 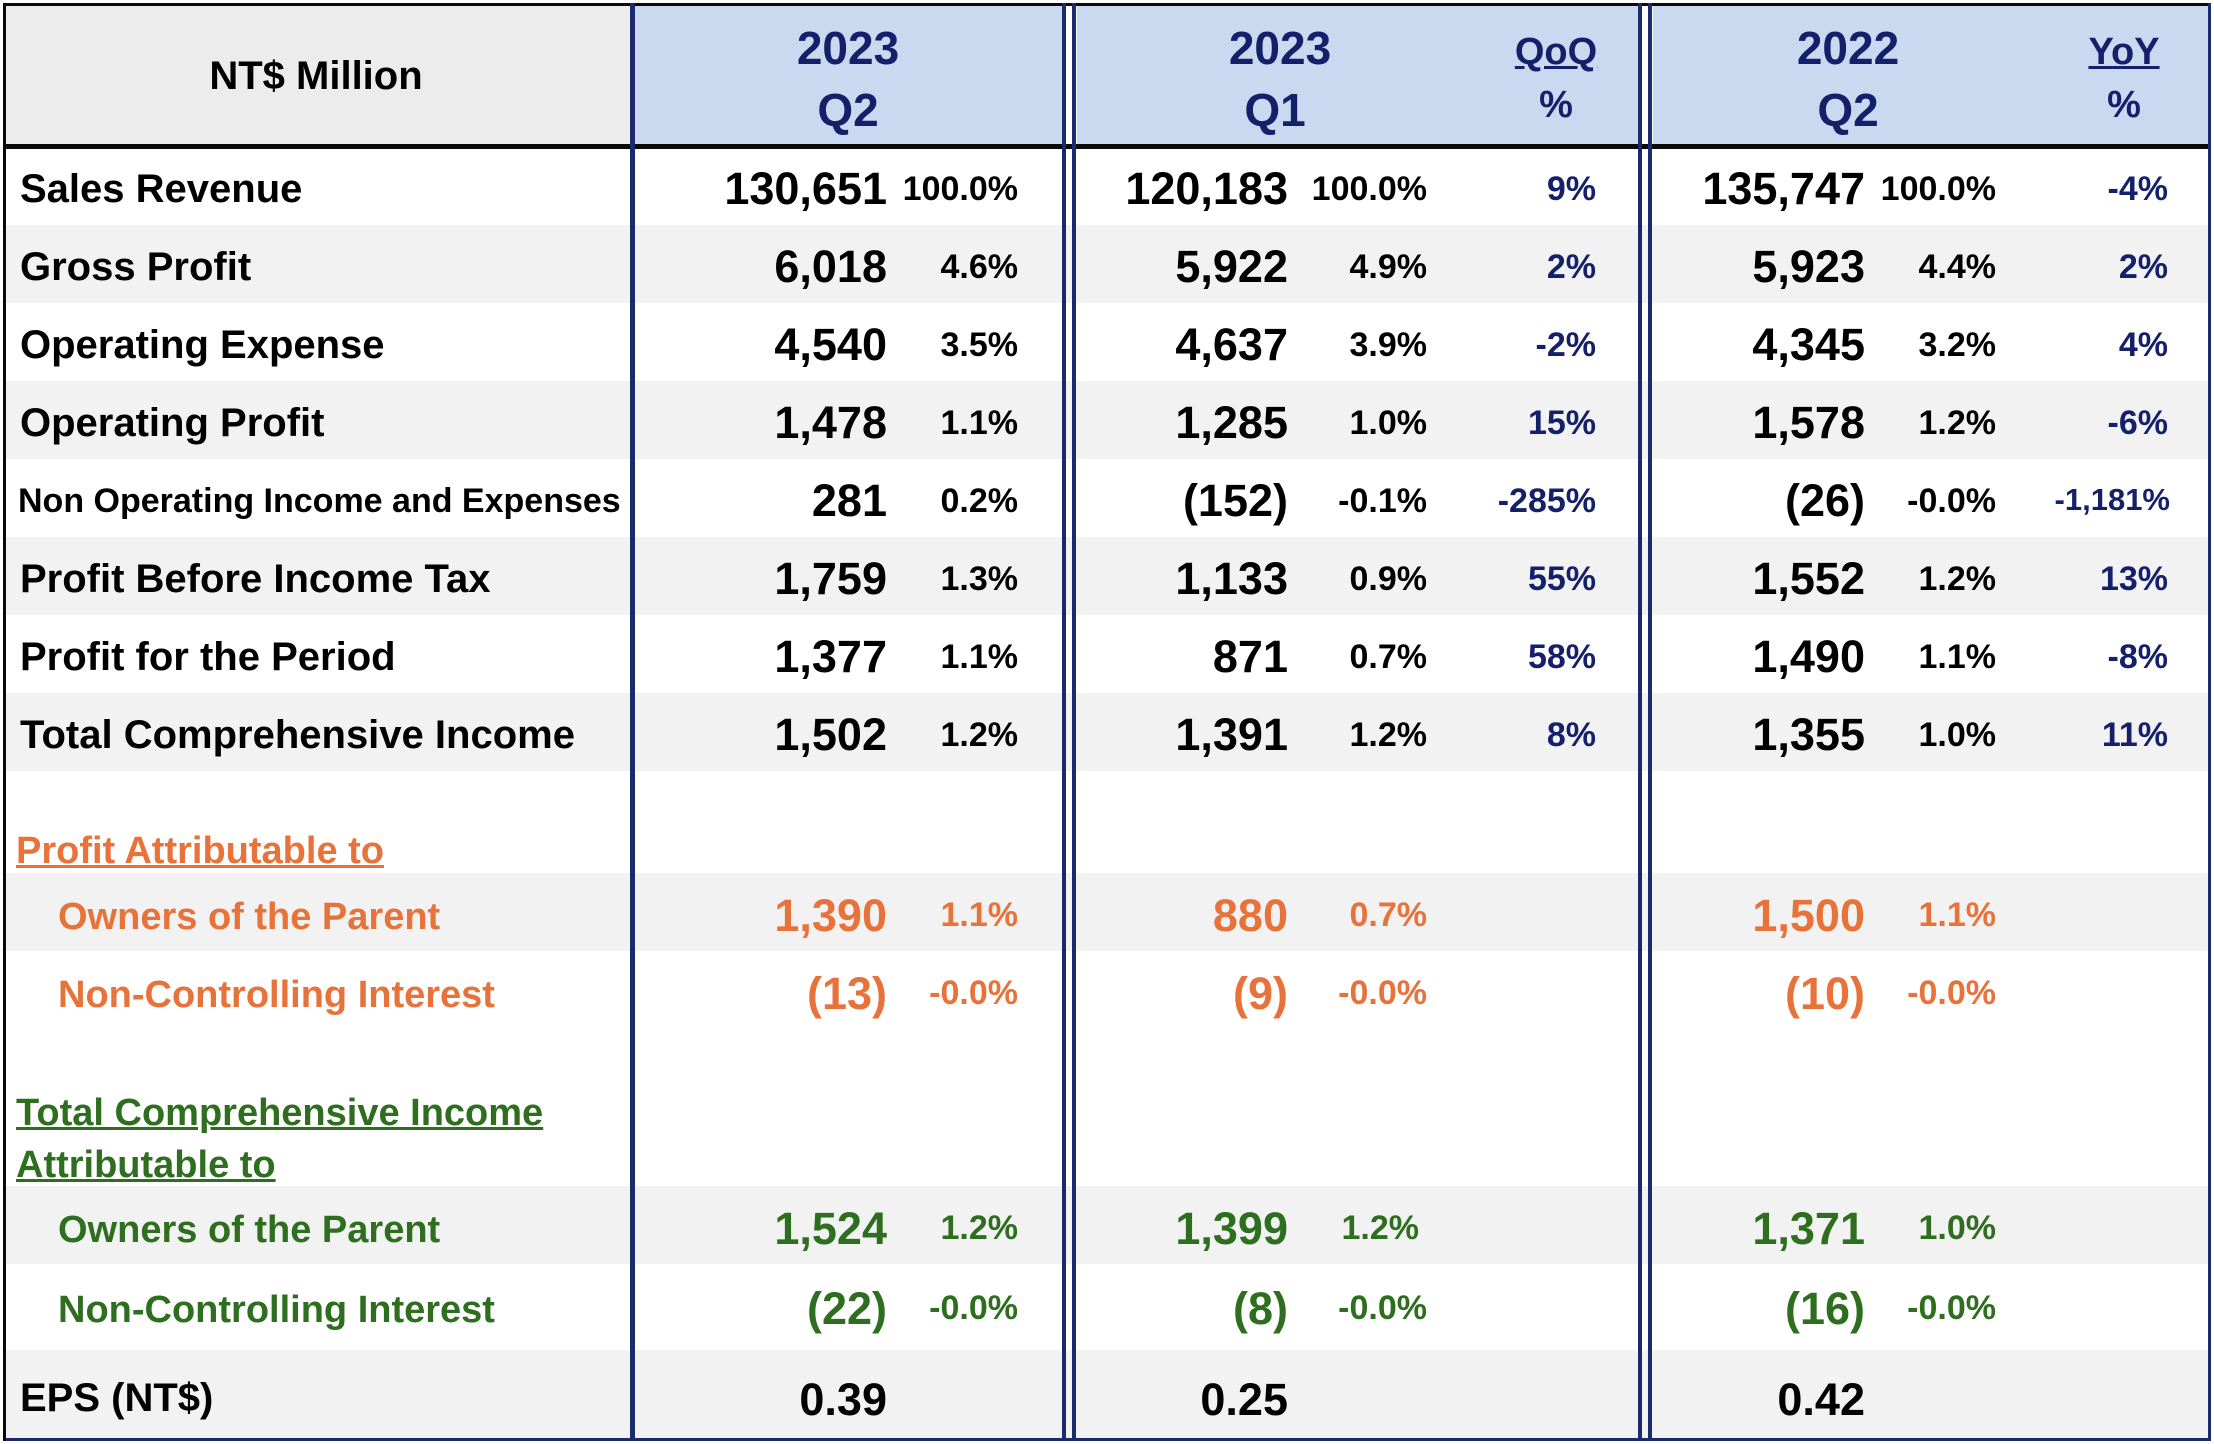 What do you see at coordinates (1231, 1228) in the screenshot?
I see `value-2023-q1: 1,399` at bounding box center [1231, 1228].